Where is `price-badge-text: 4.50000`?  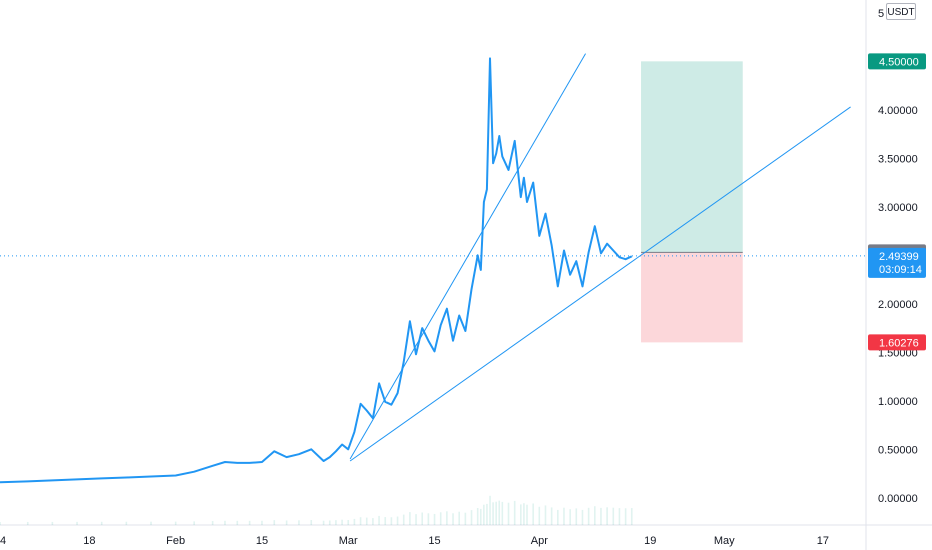
price-badge-text: 4.50000 is located at coordinates (899, 62).